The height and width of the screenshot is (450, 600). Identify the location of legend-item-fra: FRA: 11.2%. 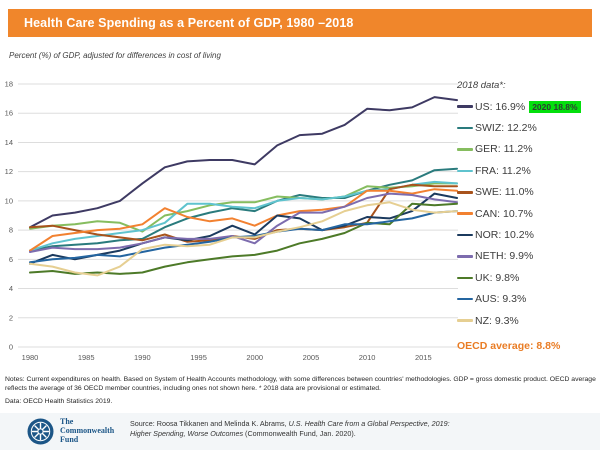
(527, 170).